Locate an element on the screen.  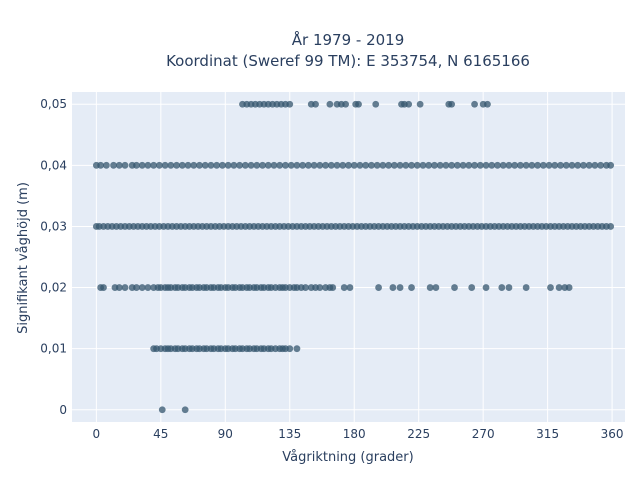
y-tick-label: 0,03 is located at coordinates (53, 226).